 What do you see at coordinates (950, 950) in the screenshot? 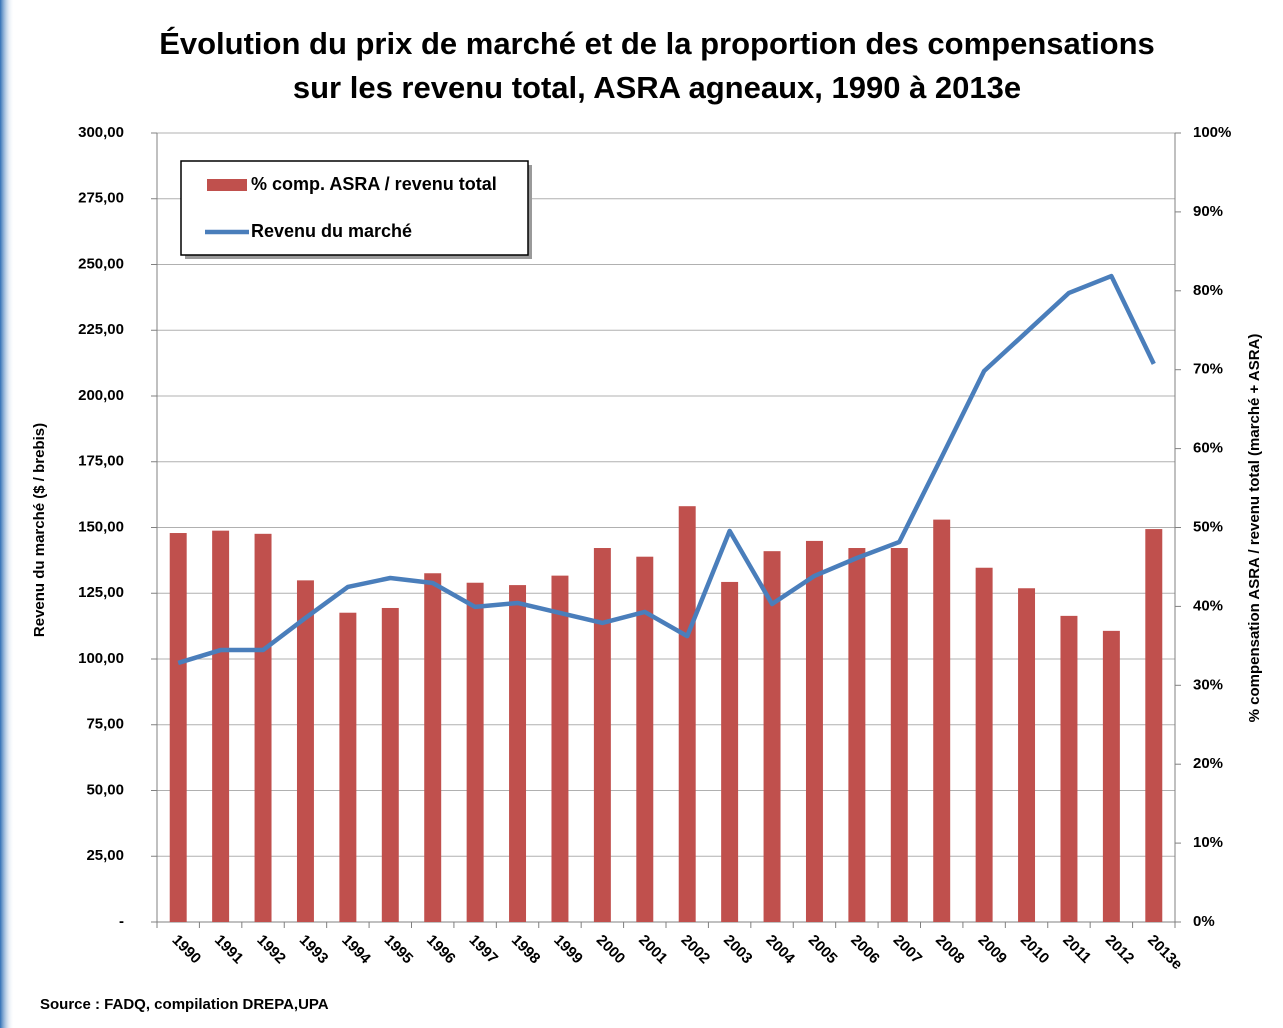
I see `x-tick-label: 2008` at bounding box center [950, 950].